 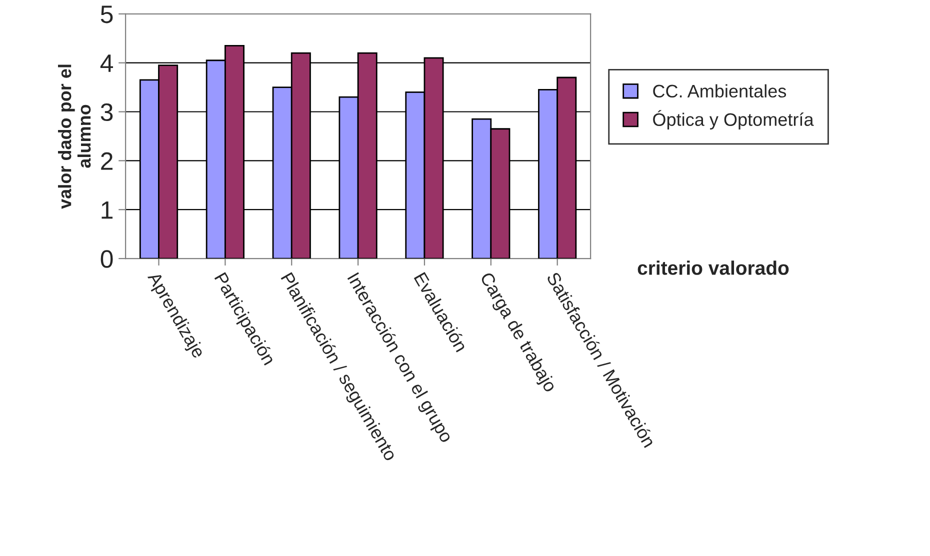 What do you see at coordinates (106, 15) in the screenshot?
I see `y-tick-label: 5` at bounding box center [106, 15].